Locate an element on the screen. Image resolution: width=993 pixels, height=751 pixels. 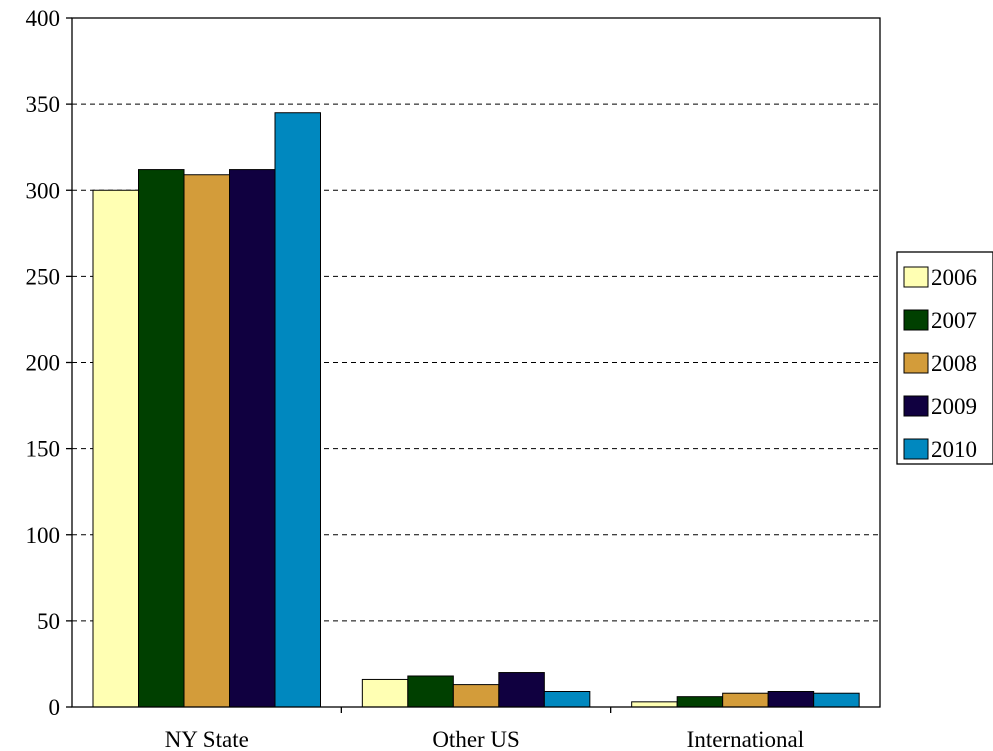
x-category-label: NY State is located at coordinates (207, 739).